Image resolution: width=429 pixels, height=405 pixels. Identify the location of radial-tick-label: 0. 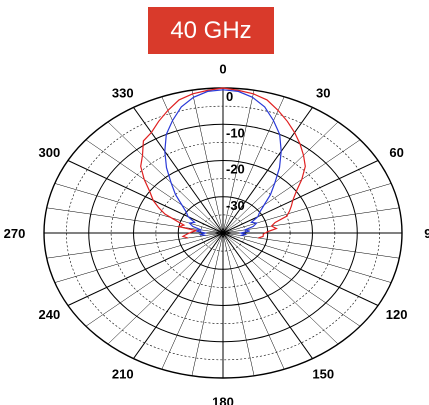
(229, 96).